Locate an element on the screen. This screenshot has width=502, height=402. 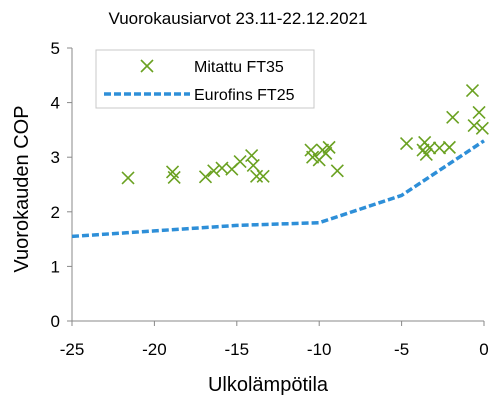
x-tick-label: -20 is located at coordinates (154, 349).